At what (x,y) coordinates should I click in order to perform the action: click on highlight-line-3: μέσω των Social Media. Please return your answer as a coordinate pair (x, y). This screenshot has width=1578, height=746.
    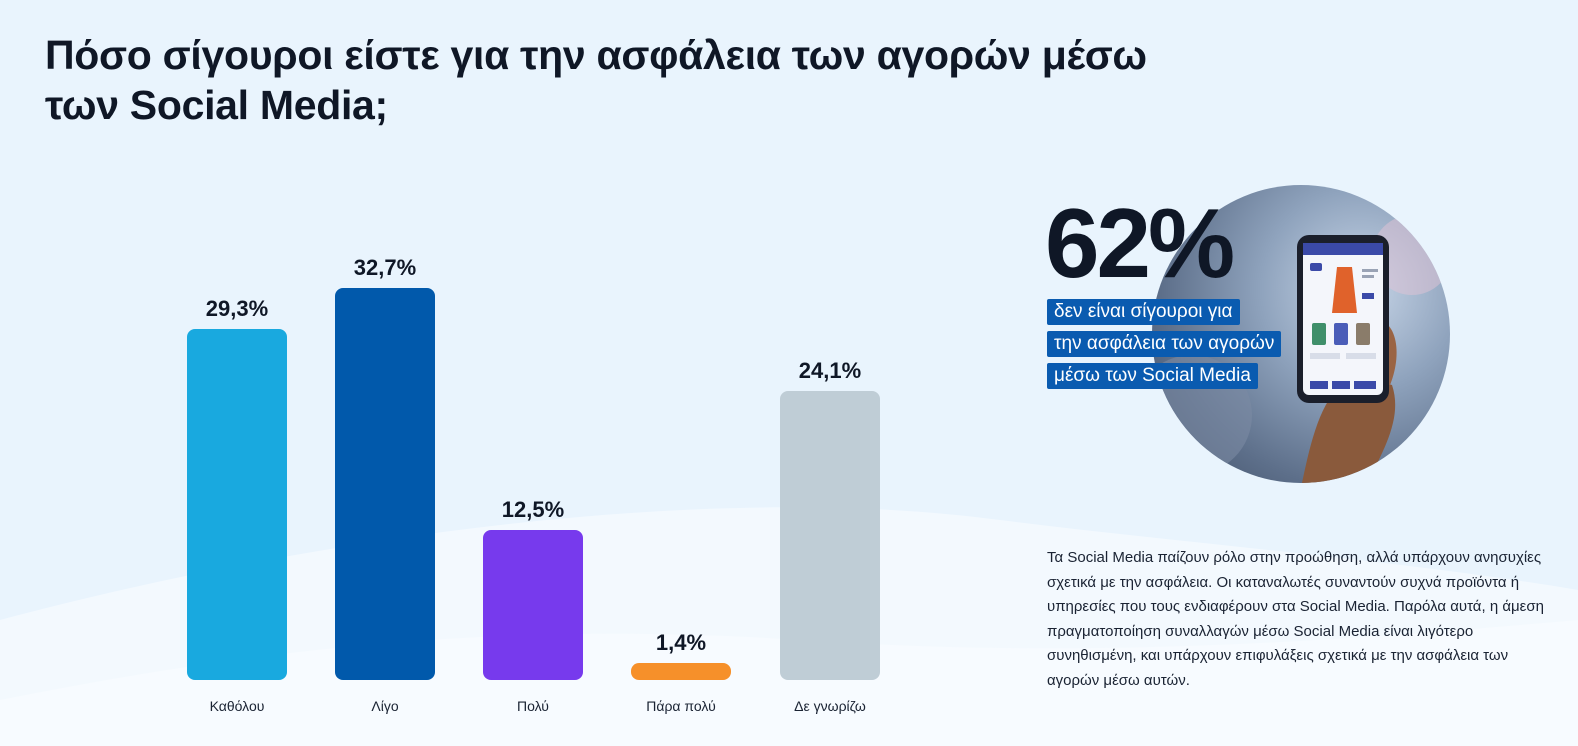
    Looking at the image, I should click on (1152, 376).